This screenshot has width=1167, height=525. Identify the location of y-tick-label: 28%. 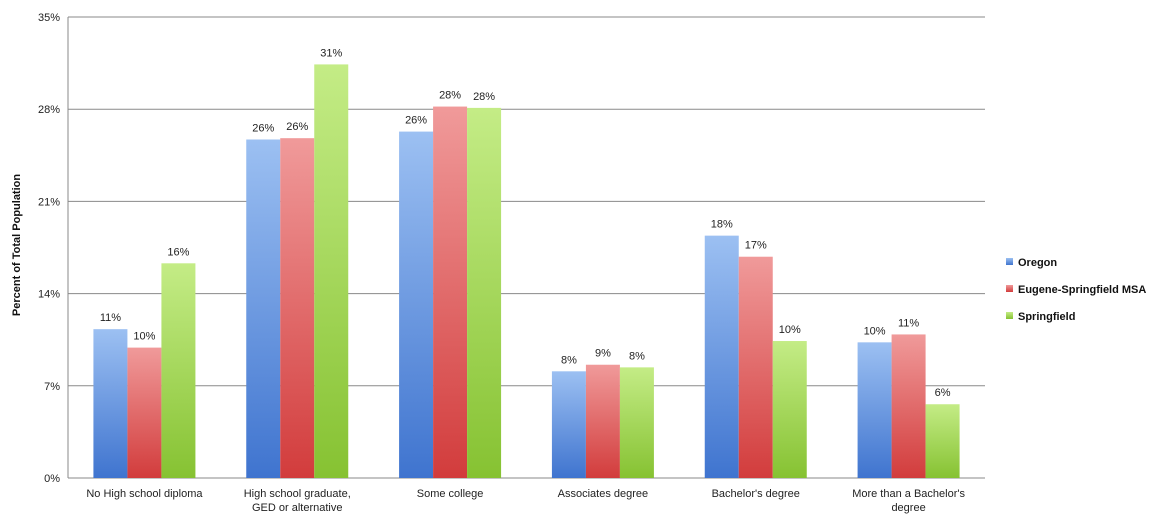
(49, 110).